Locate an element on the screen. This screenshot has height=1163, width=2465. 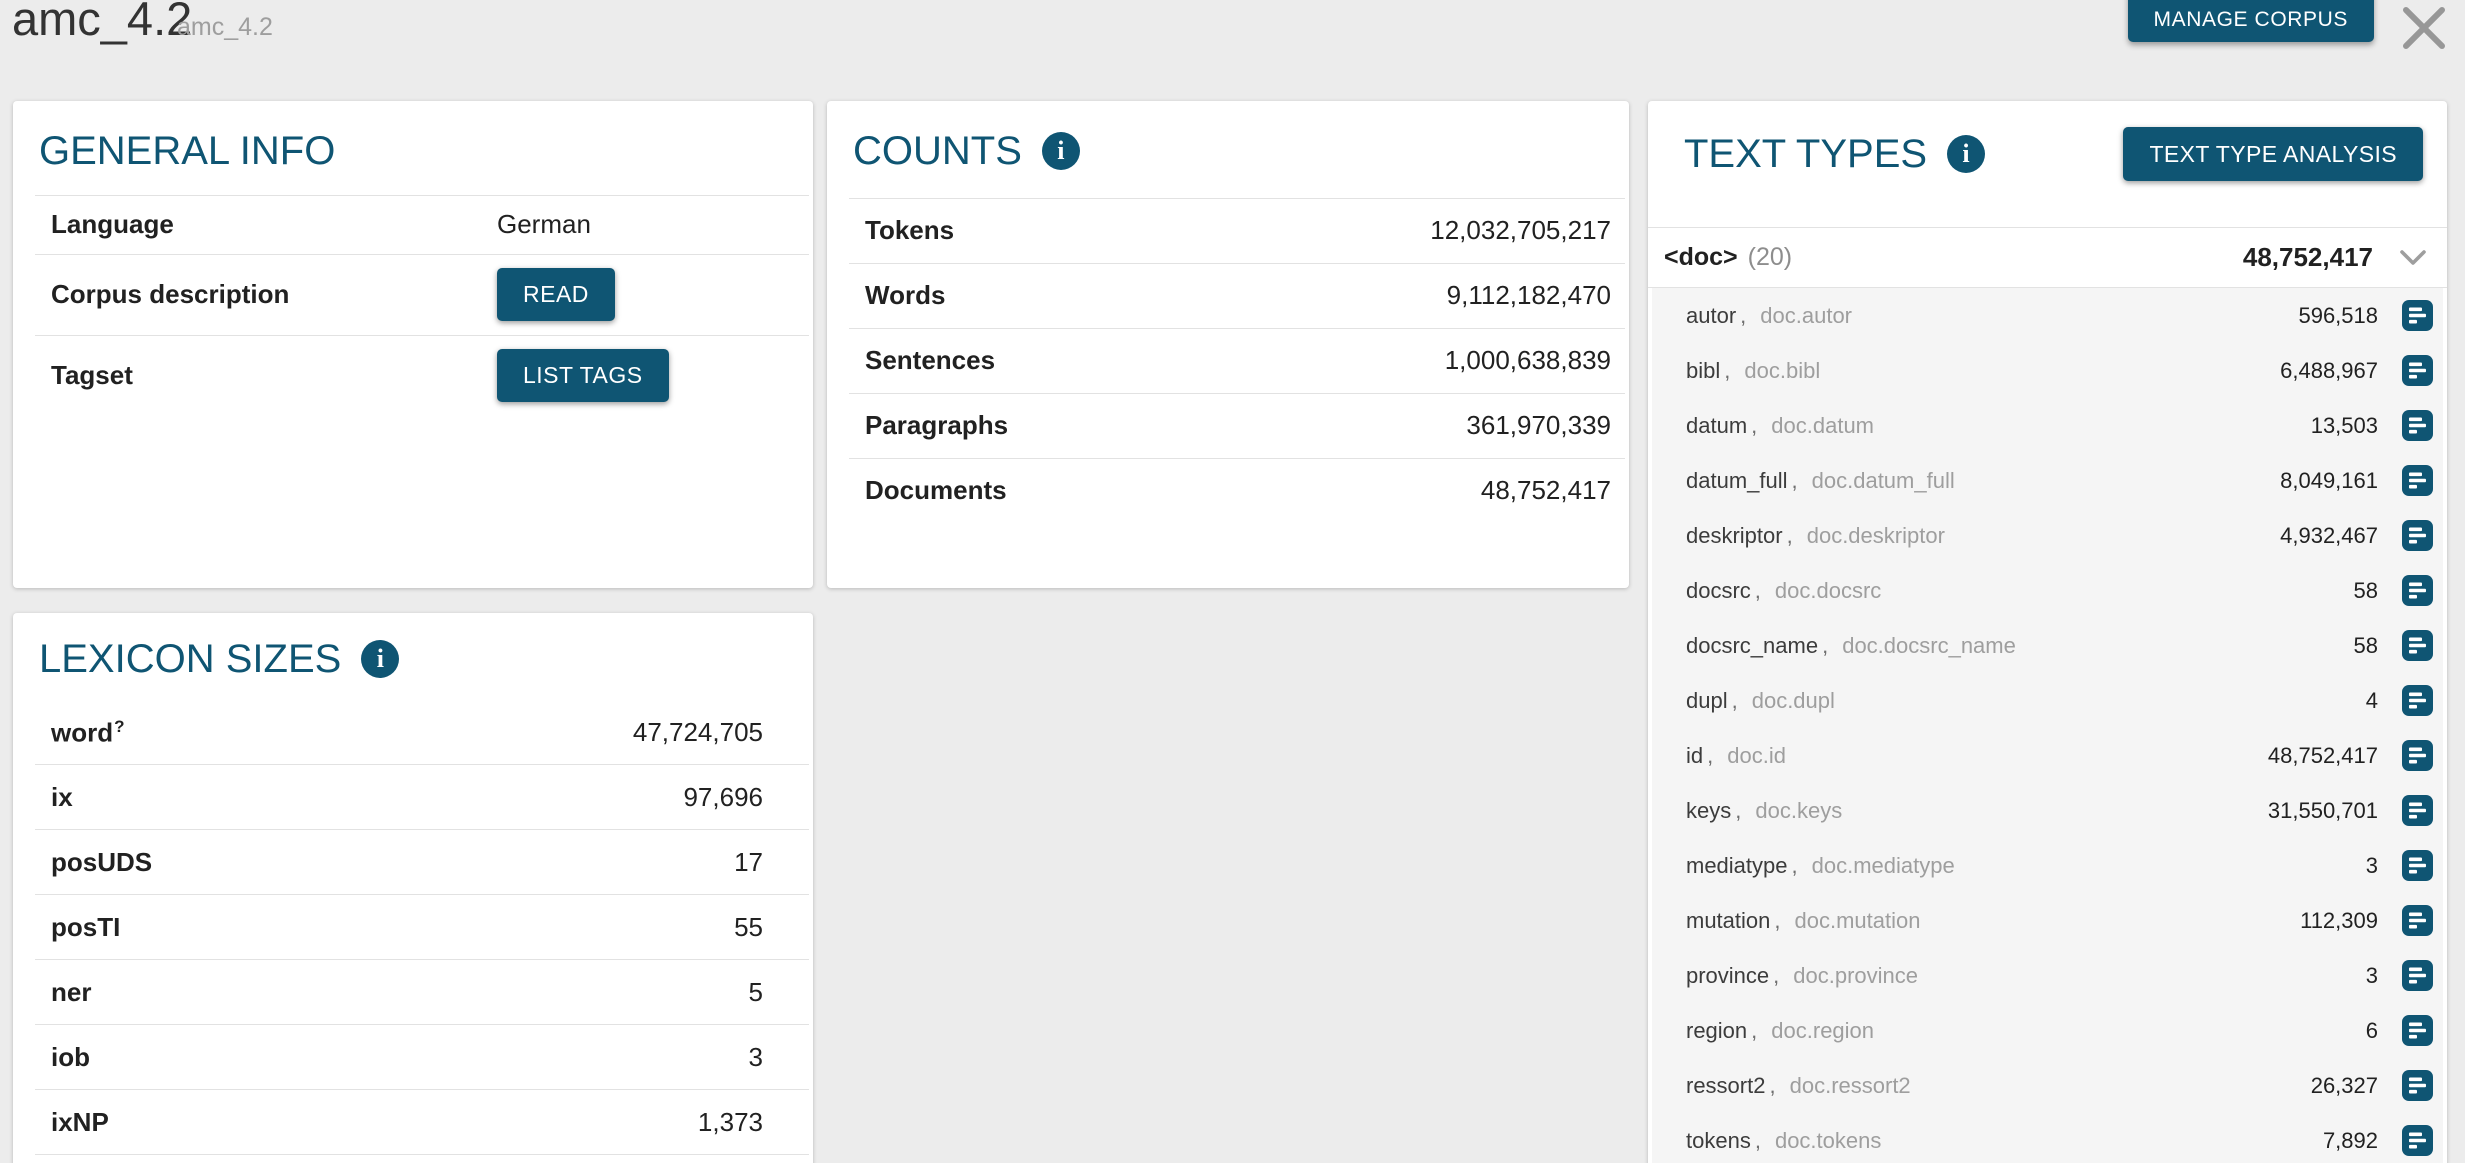
attribute-name: ressort2 is located at coordinates (1726, 1085).